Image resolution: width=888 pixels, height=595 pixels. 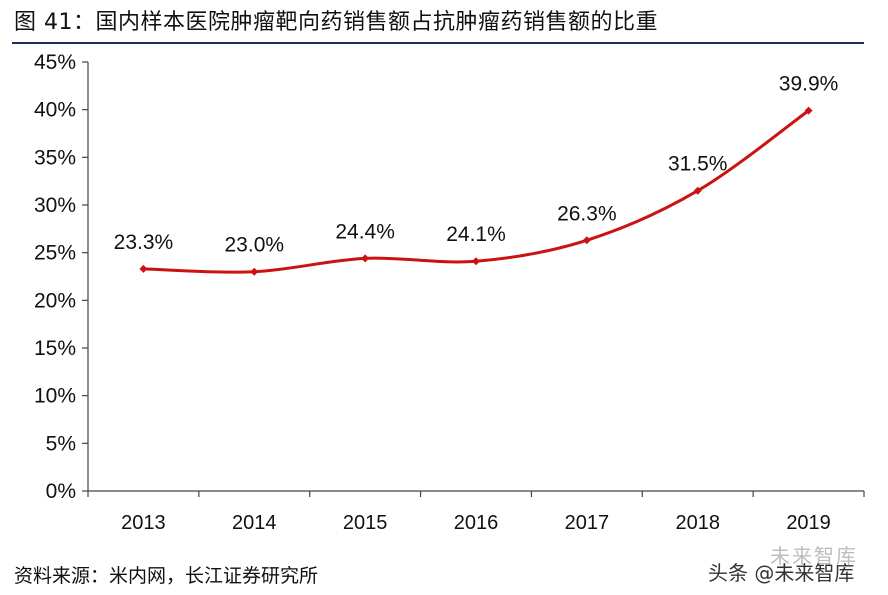 What do you see at coordinates (809, 84) in the screenshot?
I see `data-label: 39.9%` at bounding box center [809, 84].